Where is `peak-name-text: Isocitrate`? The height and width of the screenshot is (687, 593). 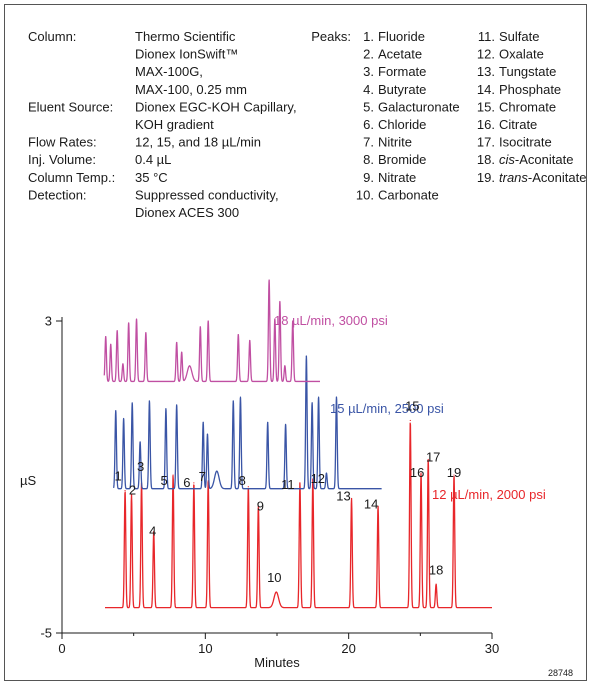
peak-name-text: Isocitrate is located at coordinates (525, 142).